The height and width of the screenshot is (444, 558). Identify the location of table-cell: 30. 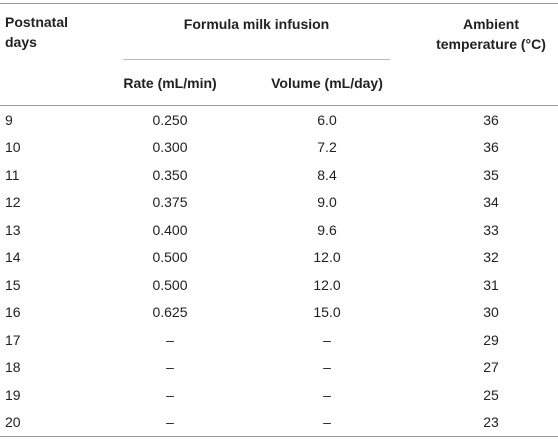
(491, 312).